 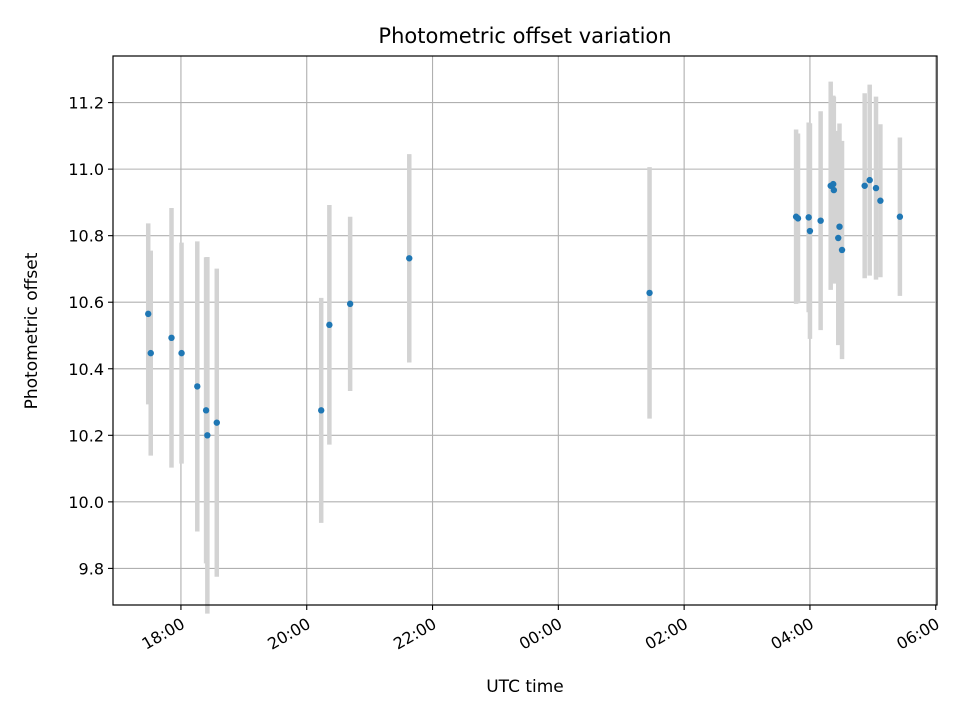 I want to click on x-axis-title: UTC time, so click(x=525, y=687).